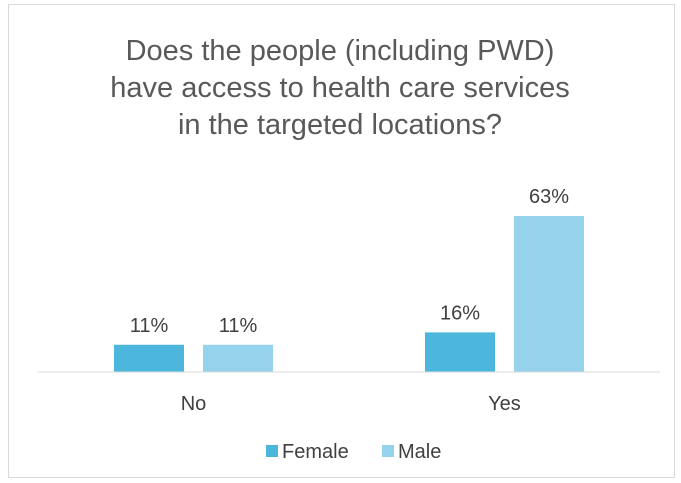 This screenshot has width=681, height=483. I want to click on data-label-male-no: 11%, so click(238, 326).